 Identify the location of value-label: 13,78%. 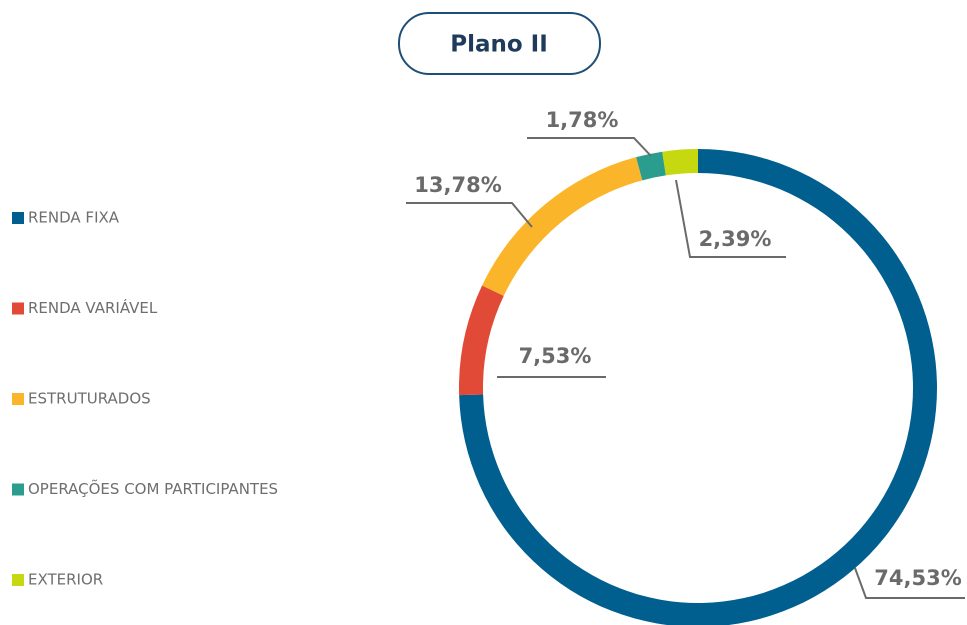
(457, 185).